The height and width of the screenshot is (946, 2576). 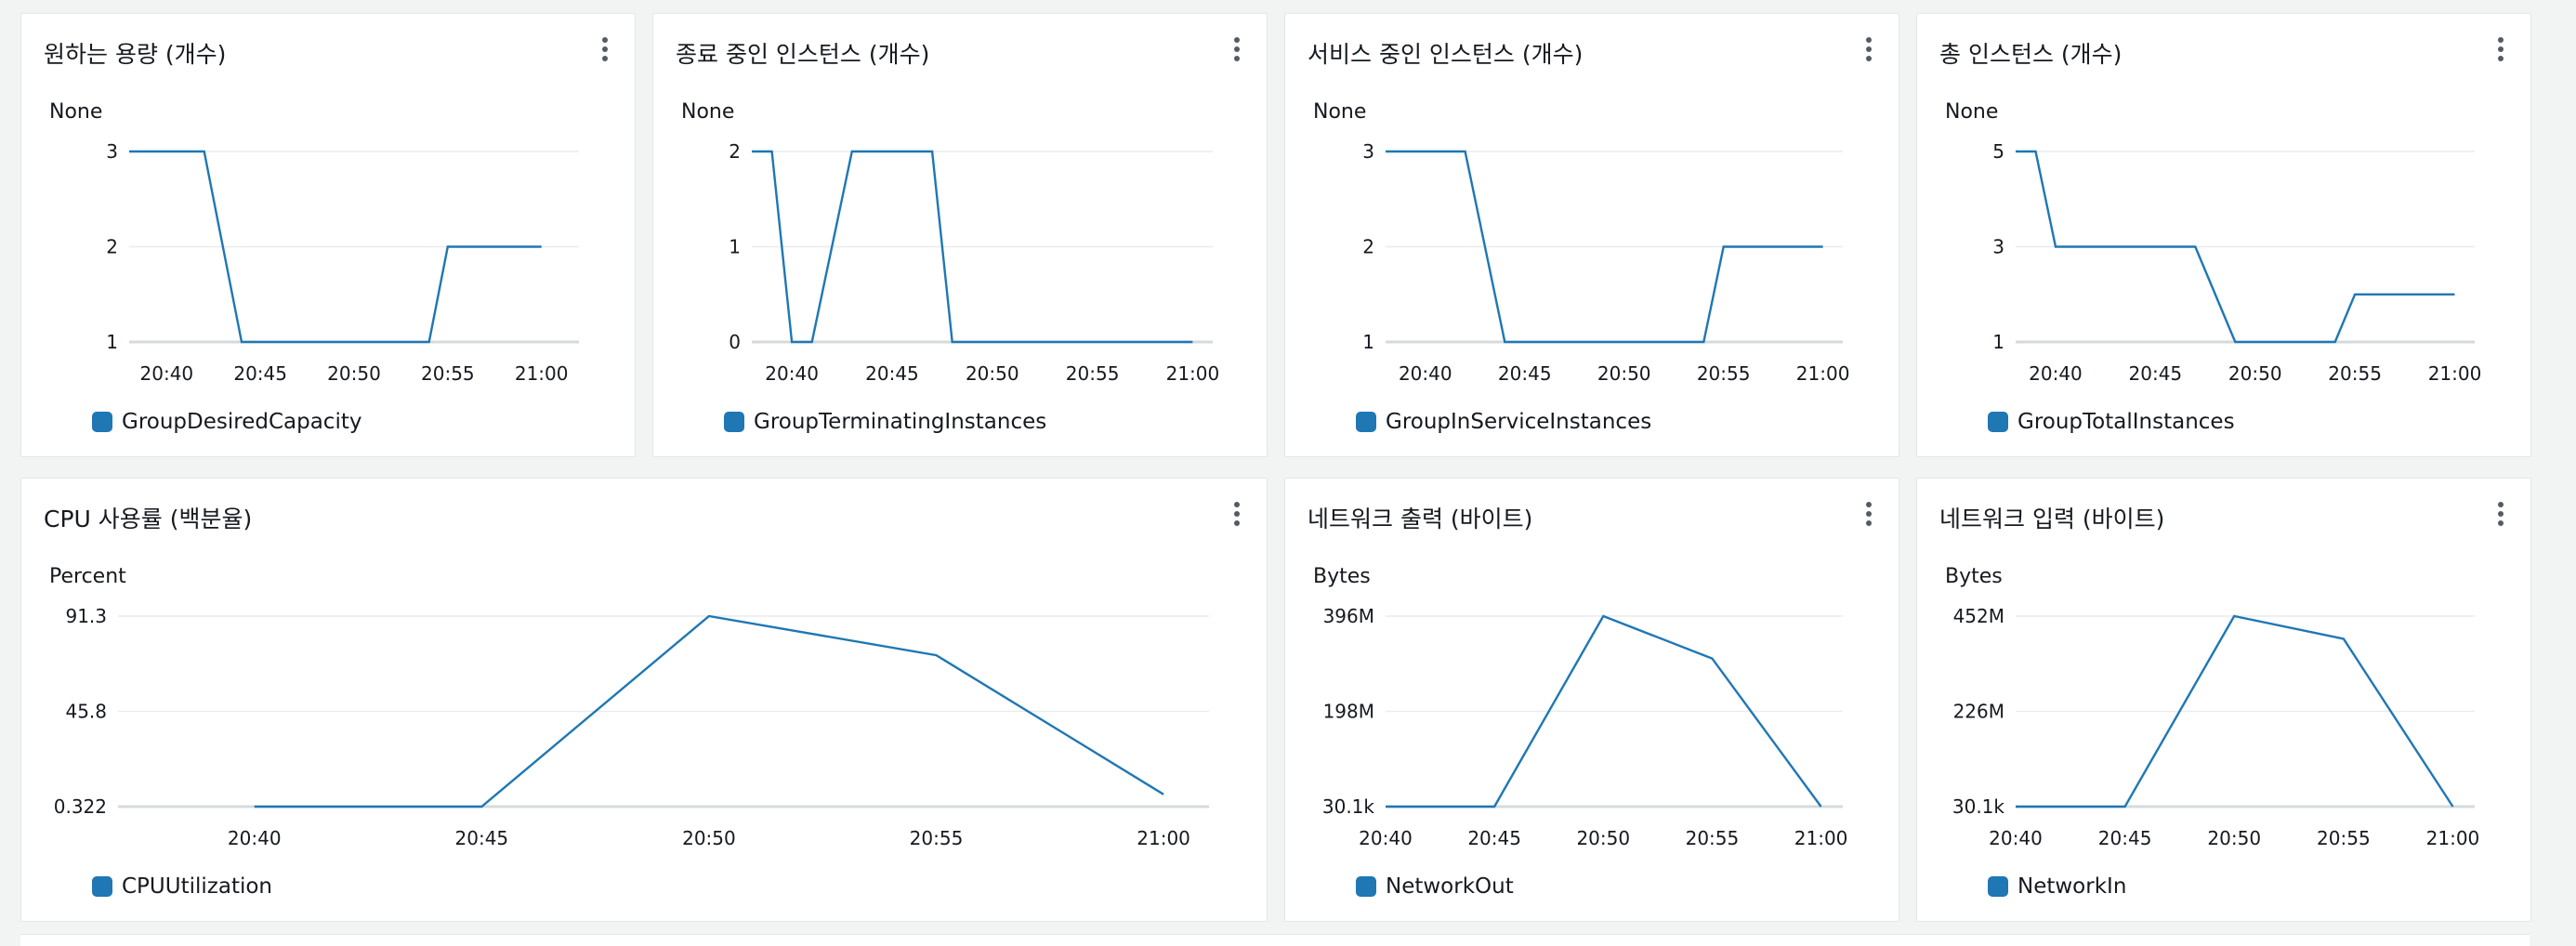 I want to click on y-tick-label: 226M, so click(x=1978, y=712).